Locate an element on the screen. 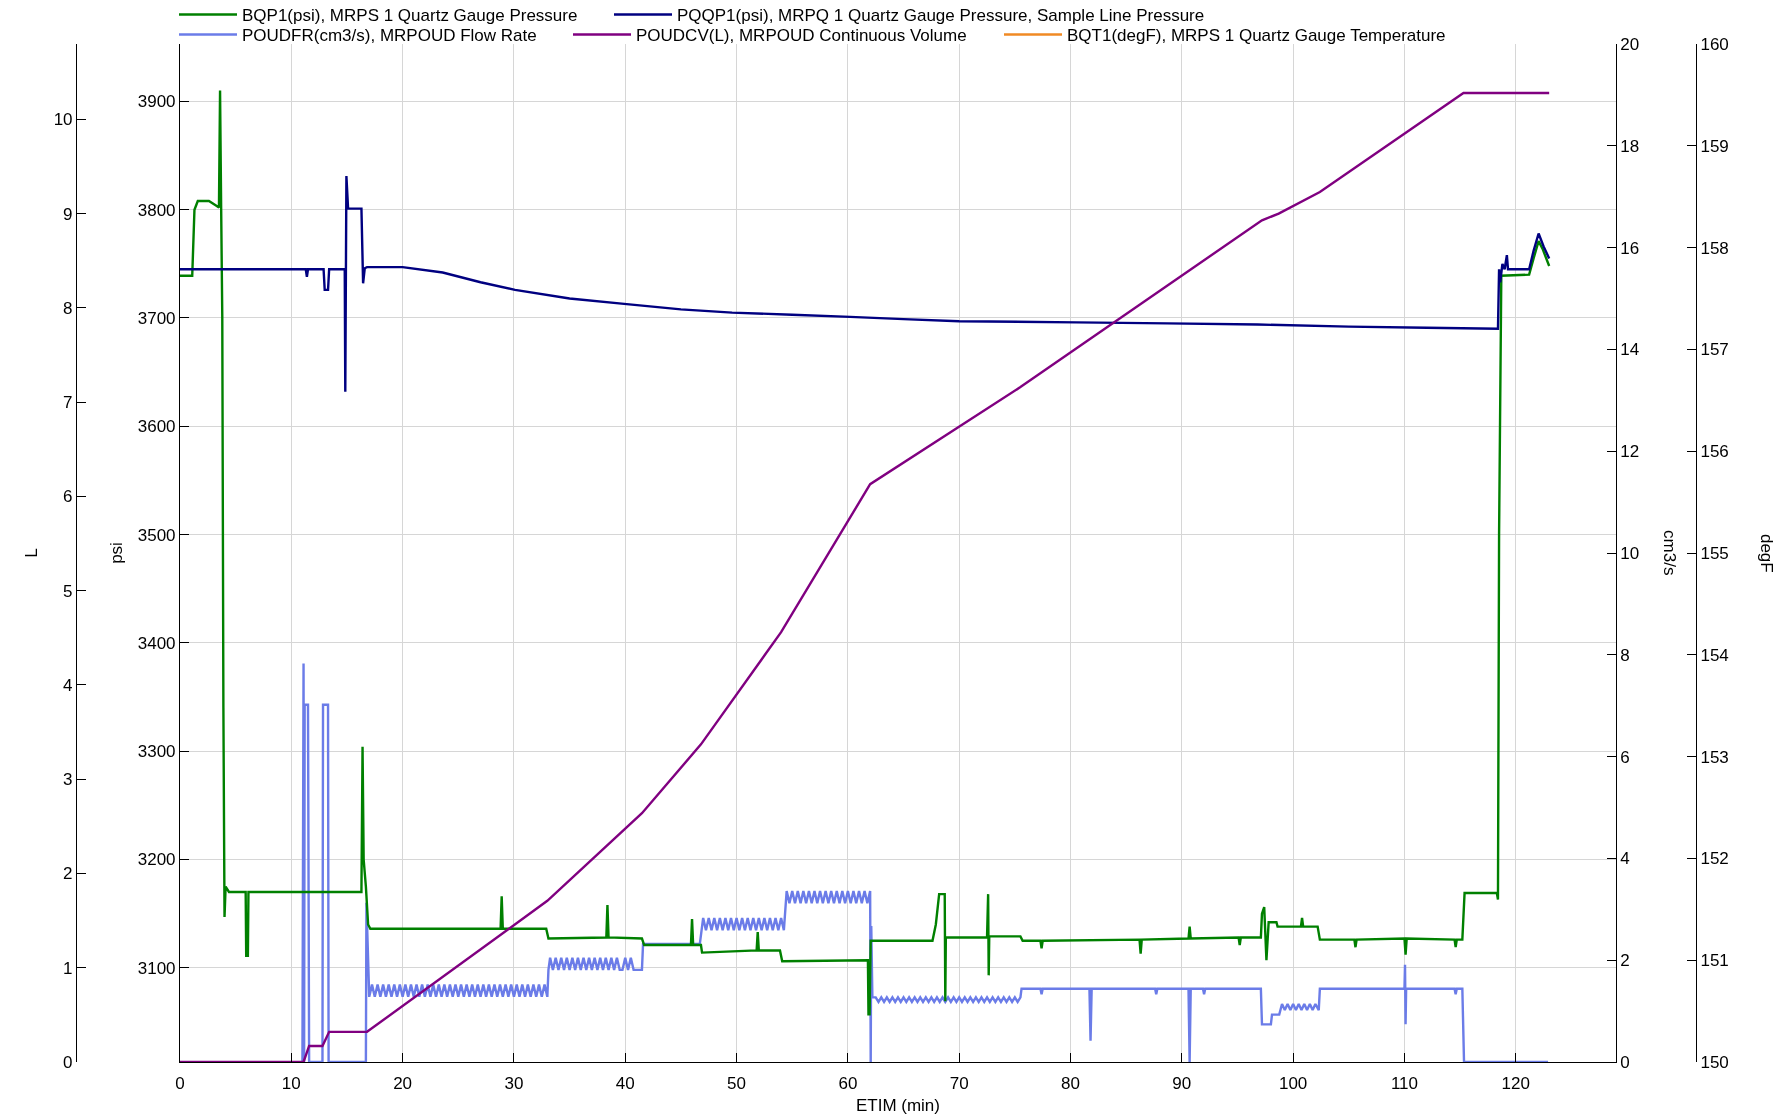 This screenshot has height=1118, width=1782. x-tick-label: 60 is located at coordinates (848, 1084).